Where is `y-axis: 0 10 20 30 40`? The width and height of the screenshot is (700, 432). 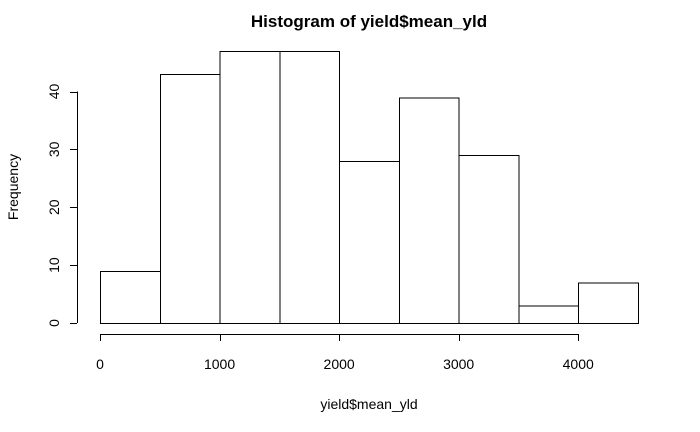 y-axis: 0 10 20 30 40 is located at coordinates (62, 205).